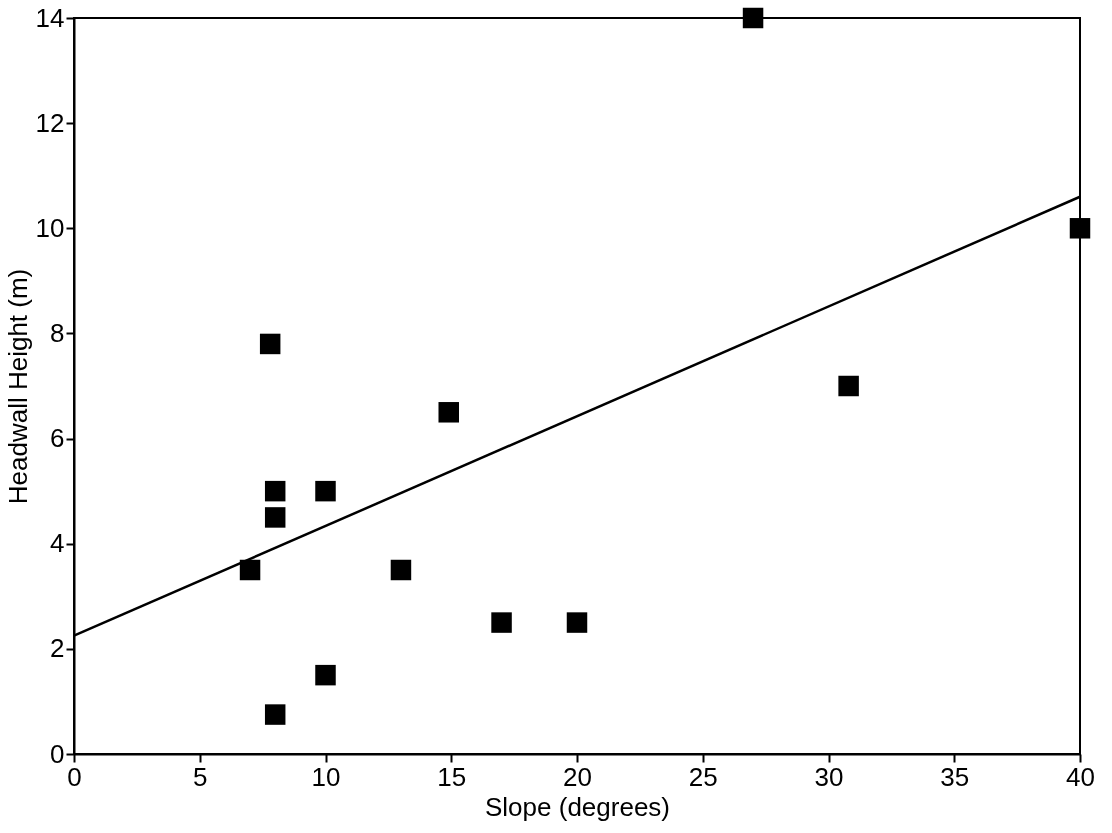  What do you see at coordinates (57, 648) in the screenshot?
I see `y-tick-label: 2` at bounding box center [57, 648].